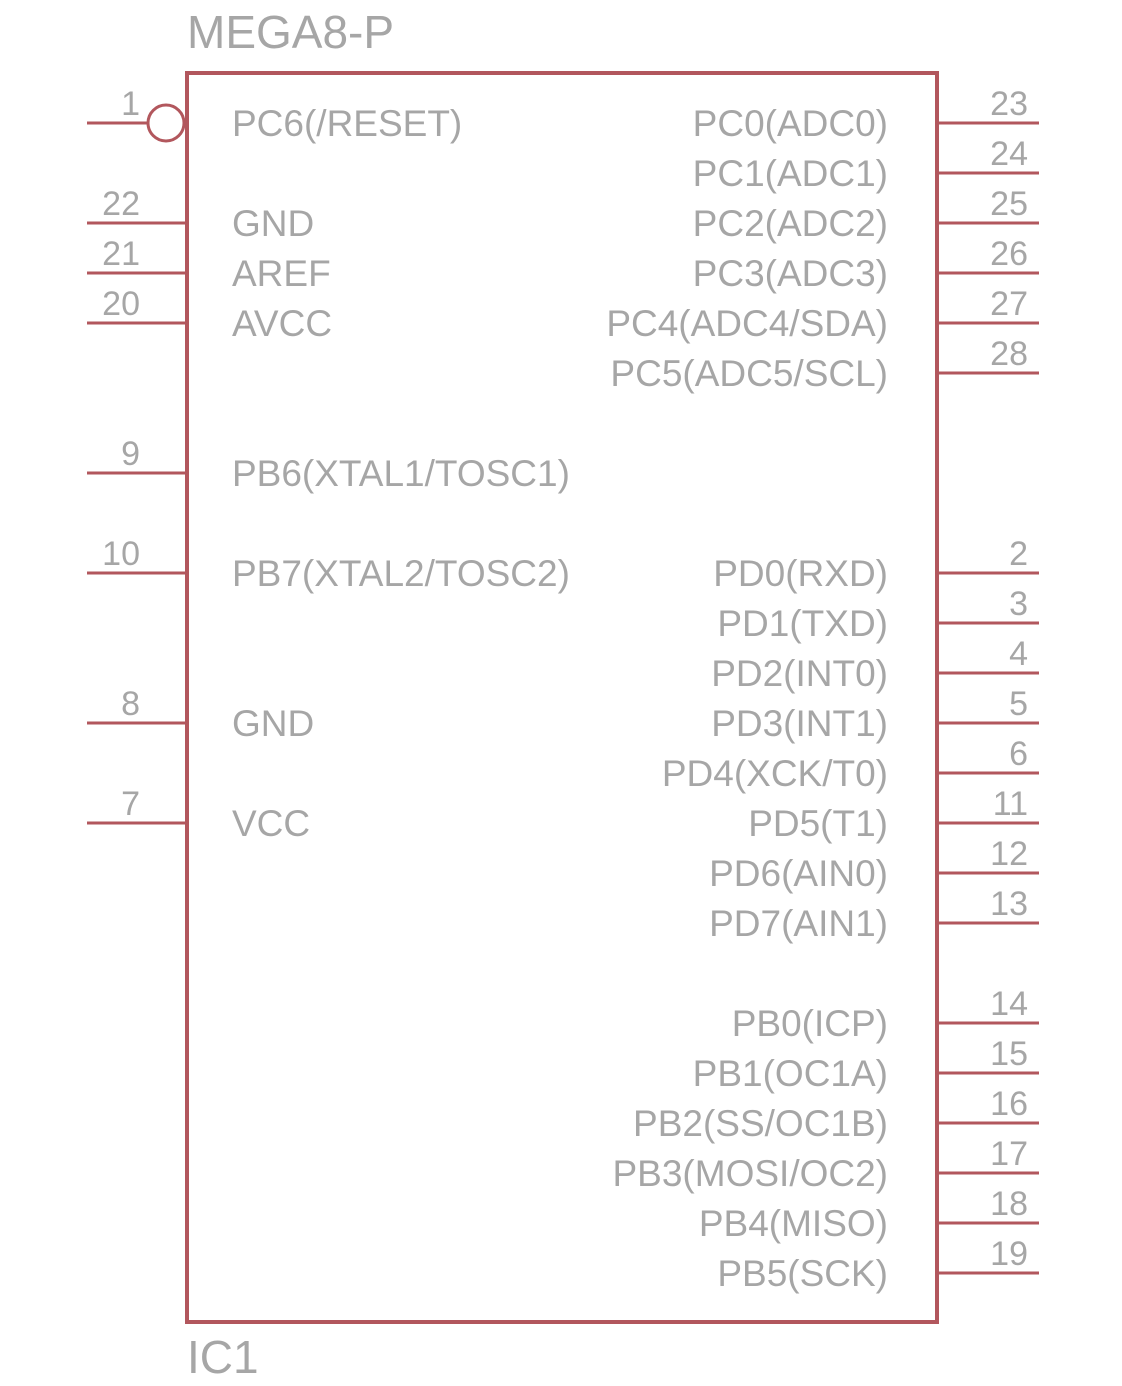 This screenshot has width=1122, height=1386. I want to click on pin-number: 21, so click(121, 254).